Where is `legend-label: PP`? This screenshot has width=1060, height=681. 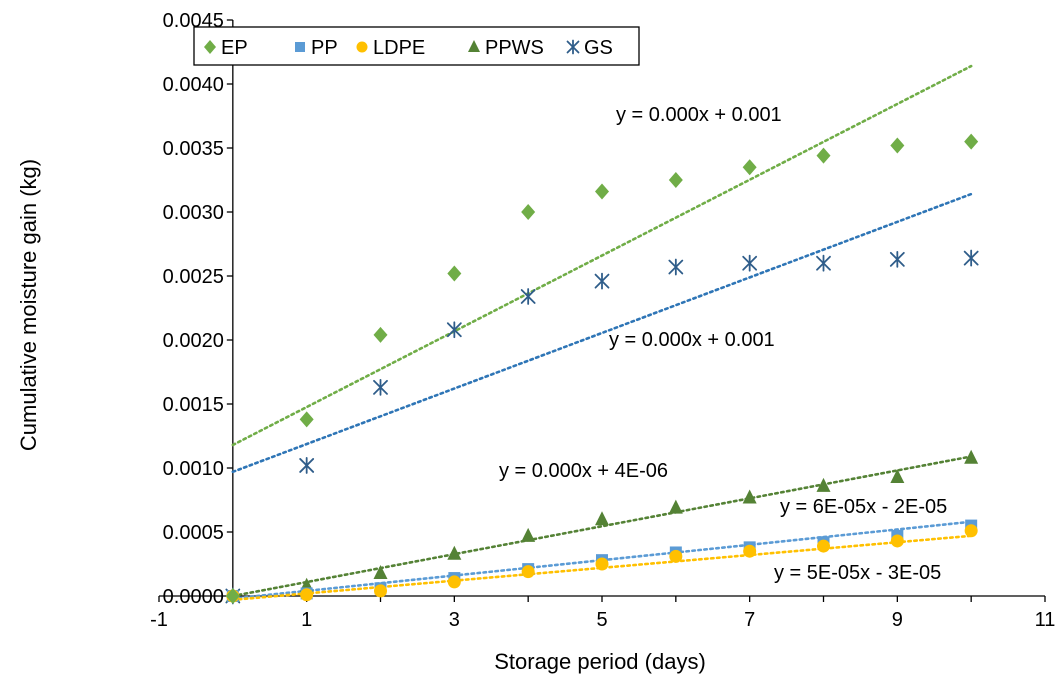
legend-label: PP is located at coordinates (324, 48).